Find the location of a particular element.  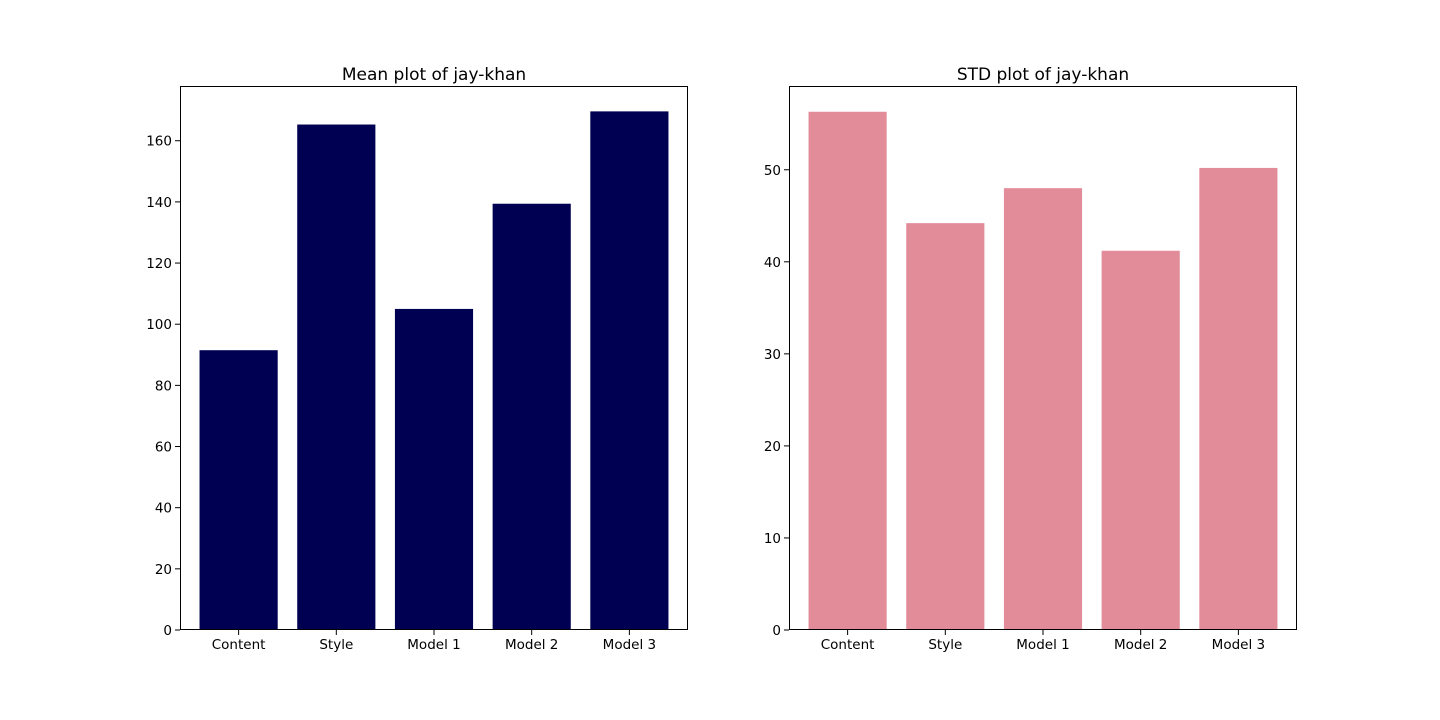

std-x-tick-label: Style is located at coordinates (945, 645).